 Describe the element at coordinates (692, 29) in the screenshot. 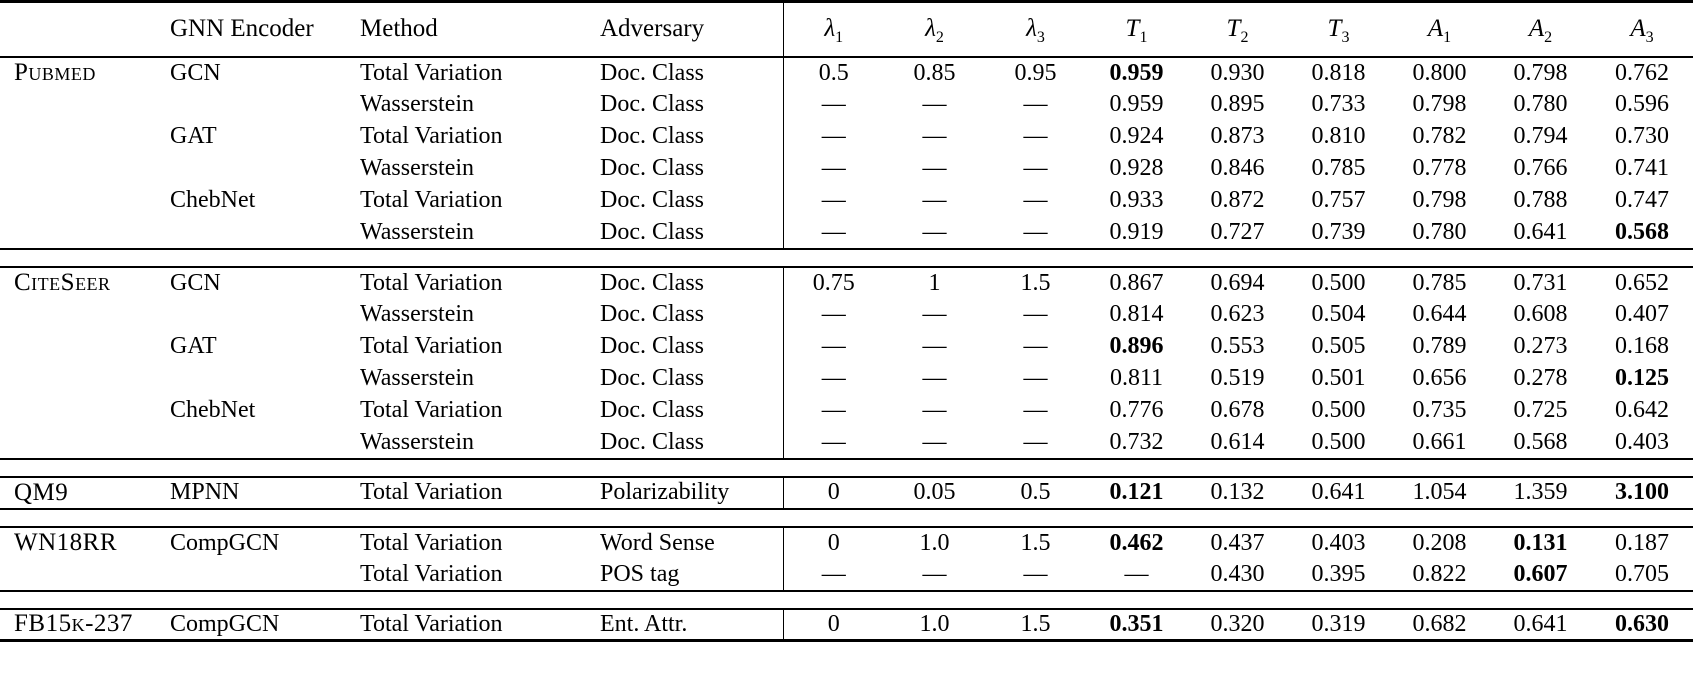

I see `header-adversary: Adversary` at that location.